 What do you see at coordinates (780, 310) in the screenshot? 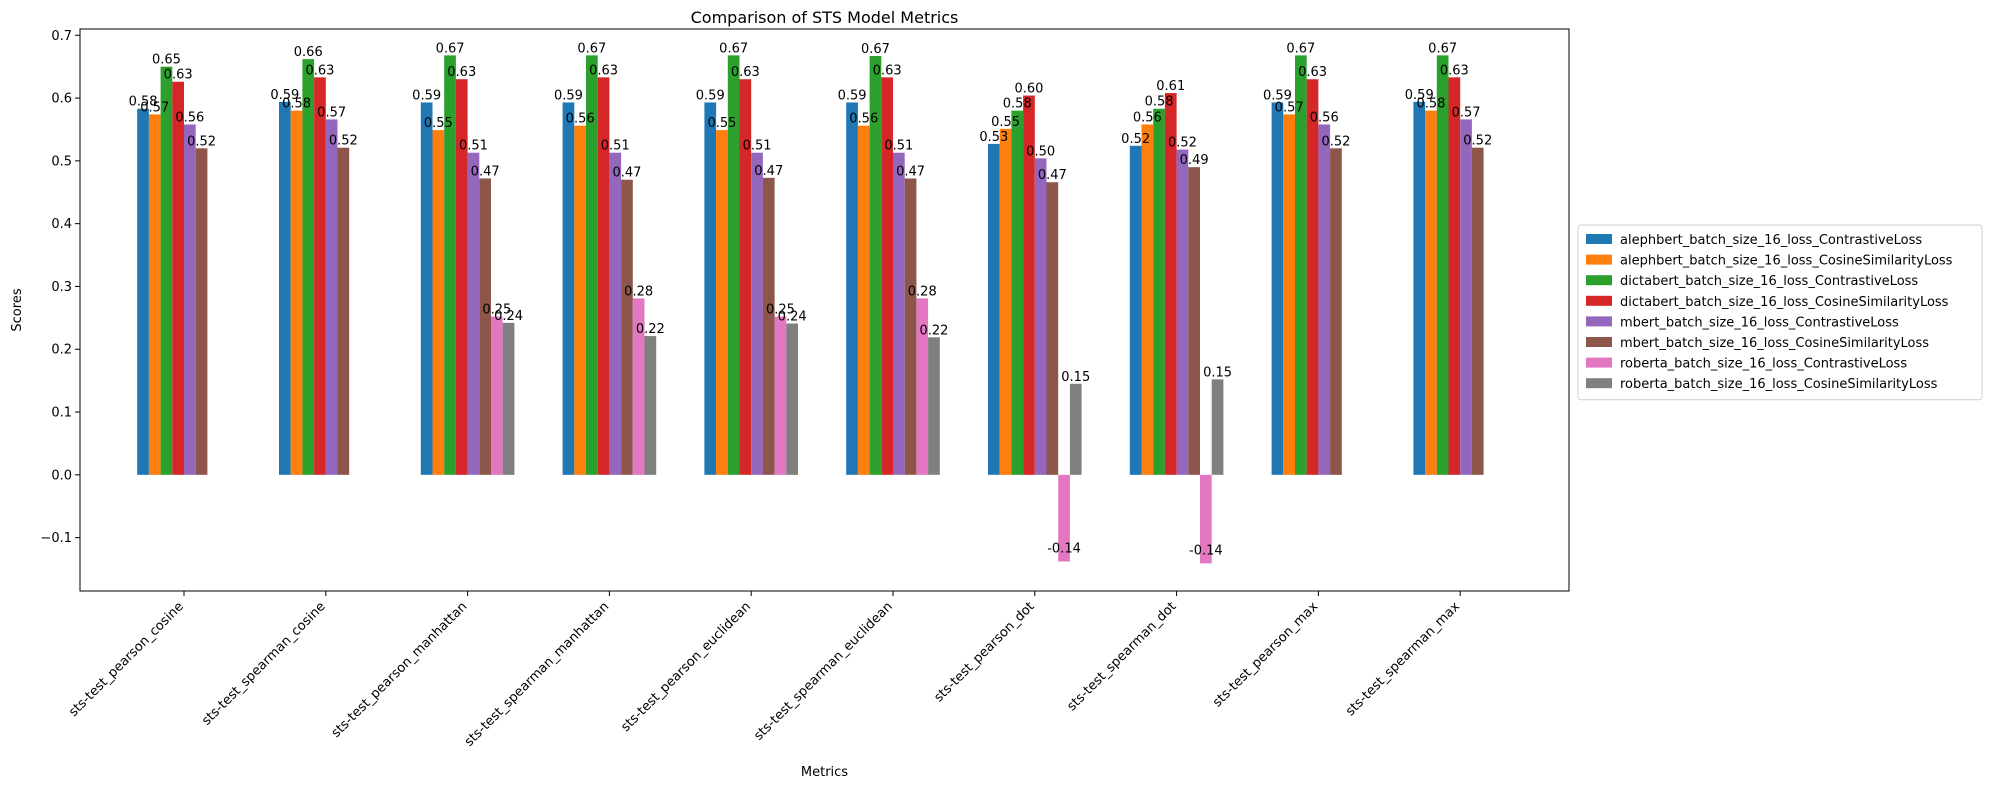
I see `bar-value-label: 0.25` at bounding box center [780, 310].